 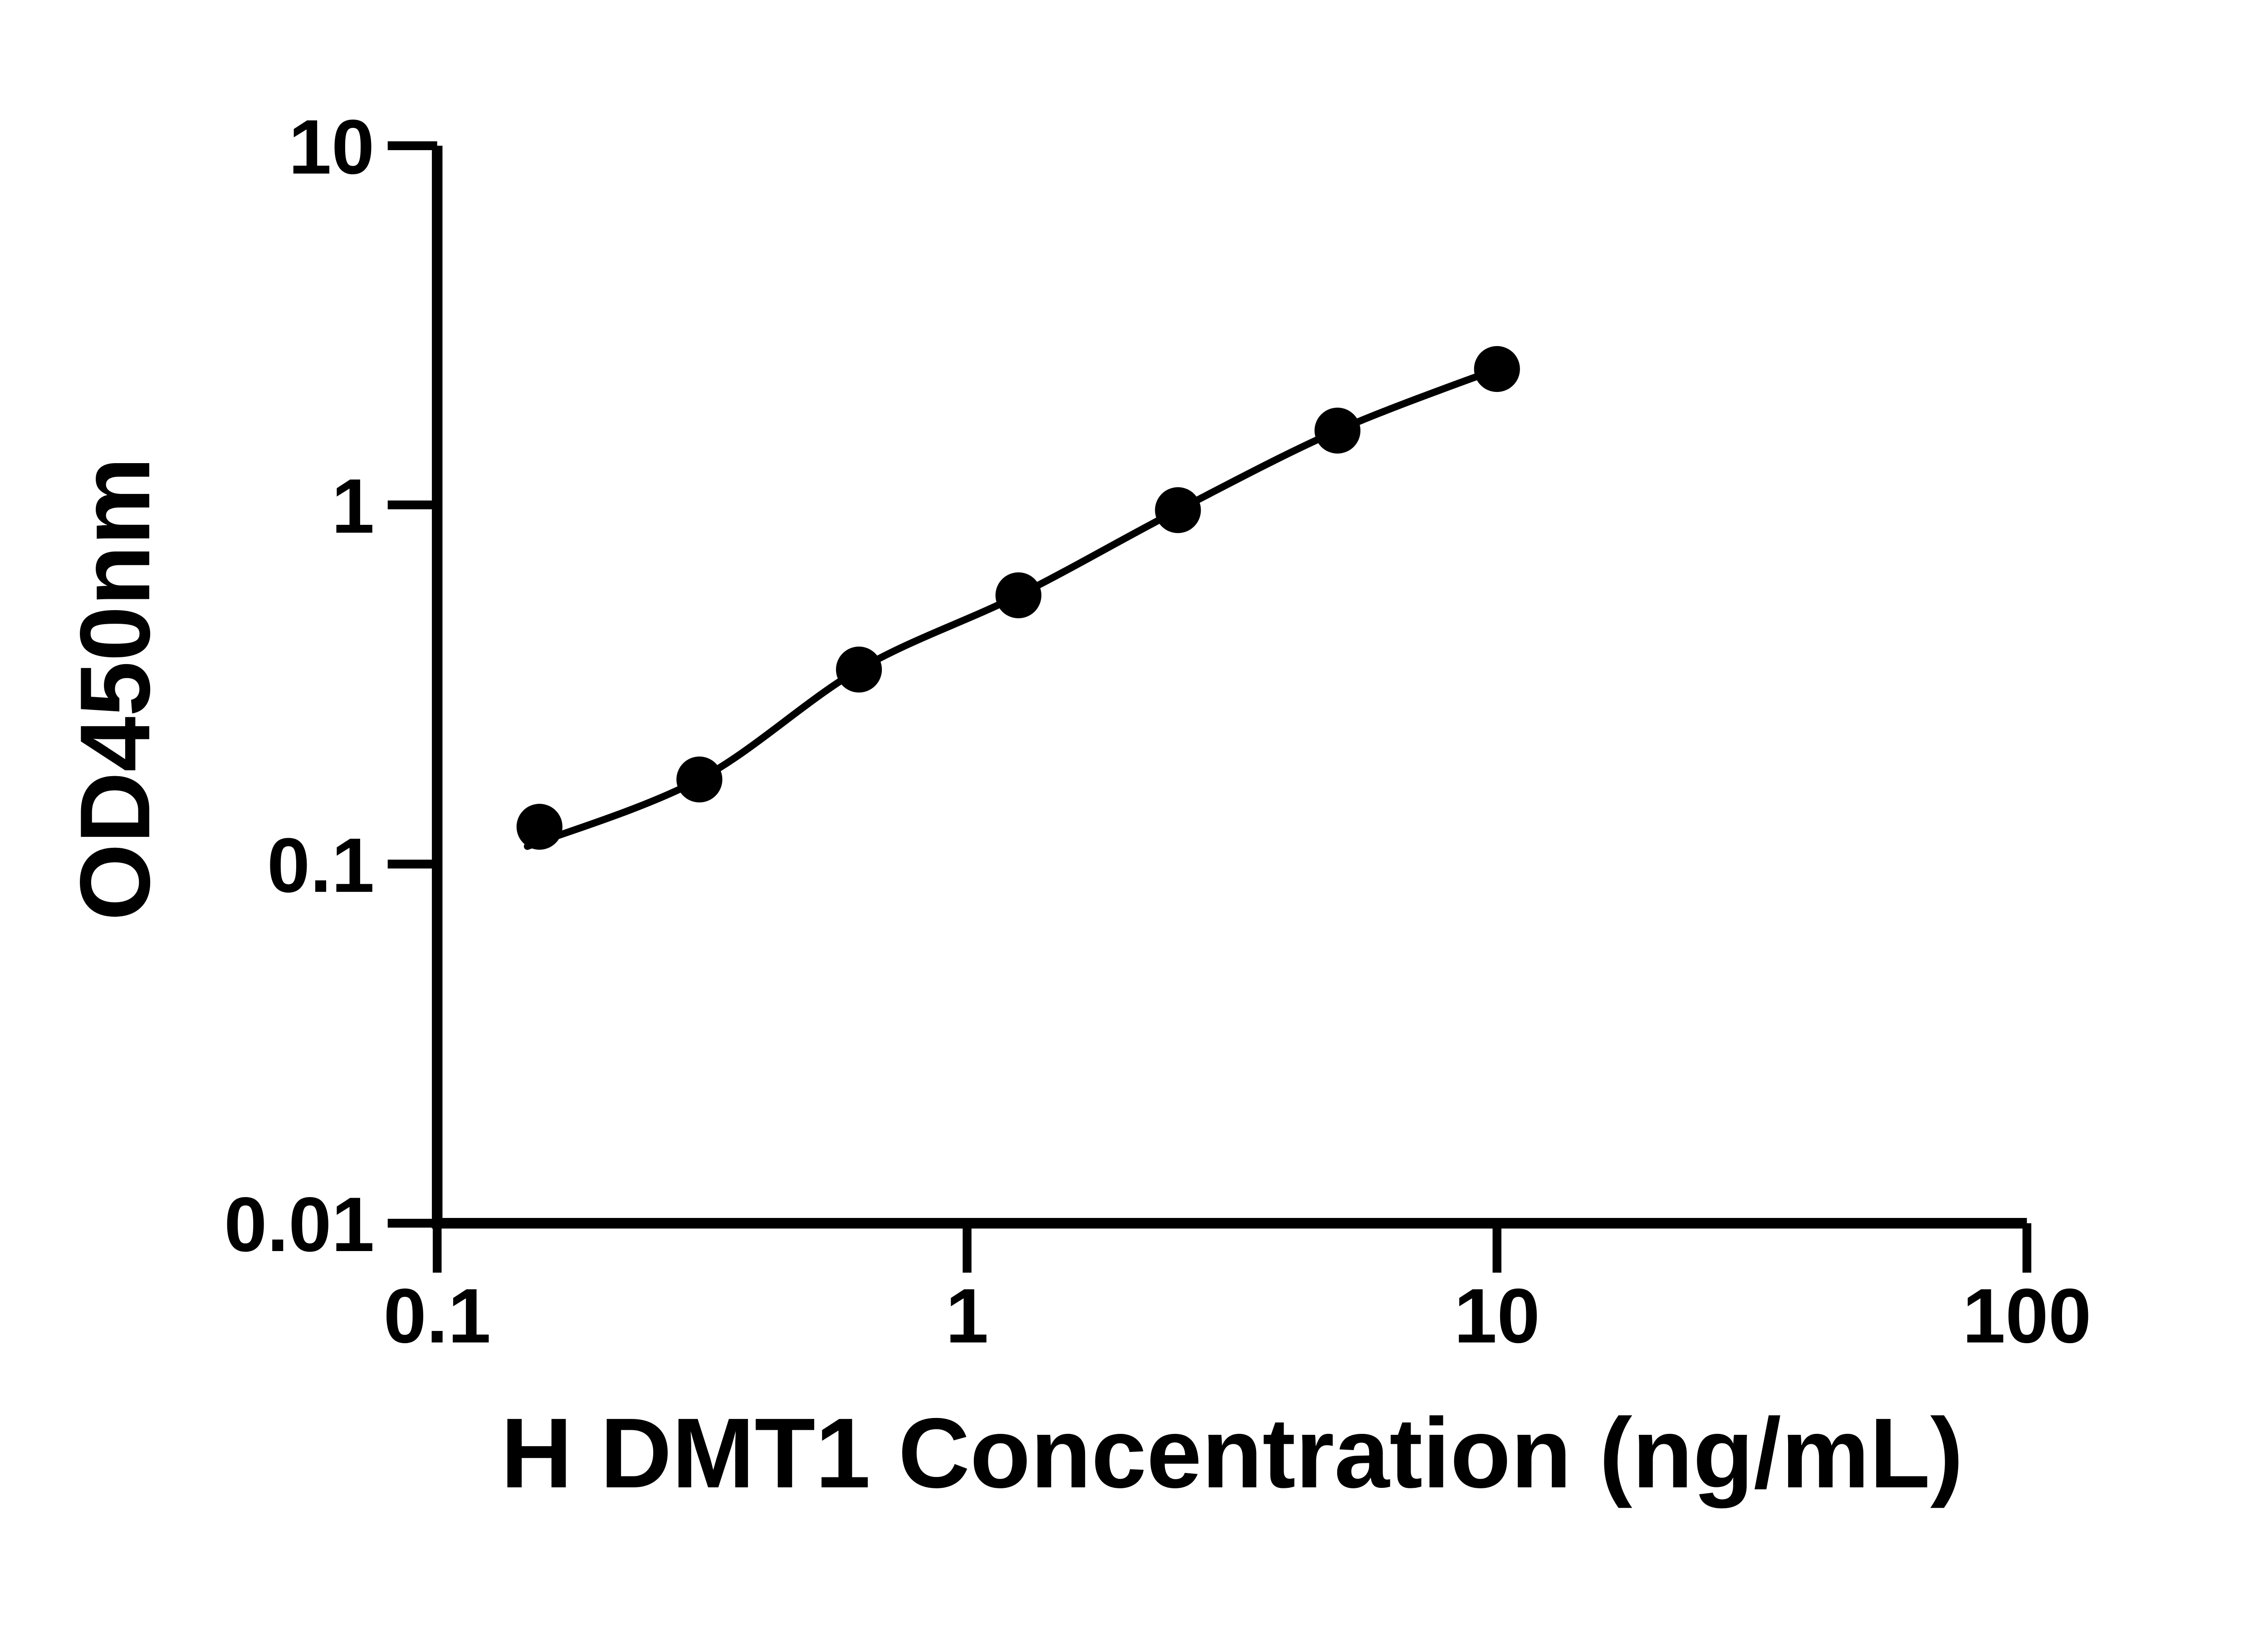 What do you see at coordinates (321, 865) in the screenshot?
I see `y-tick-label-0.1: 0.1` at bounding box center [321, 865].